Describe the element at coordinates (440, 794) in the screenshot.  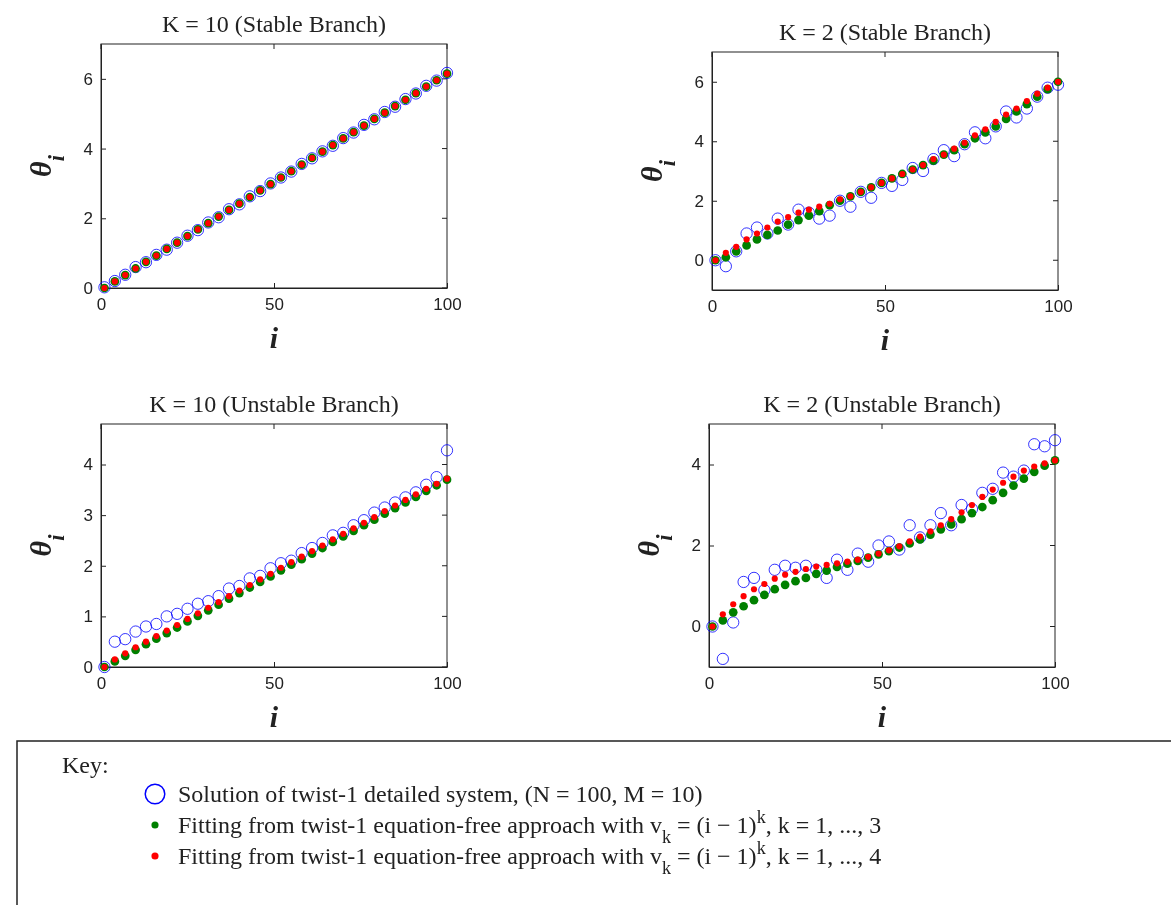
I see `legend-label: Solution of twist-1 detailed system, (N = 100, M = 10)` at that location.